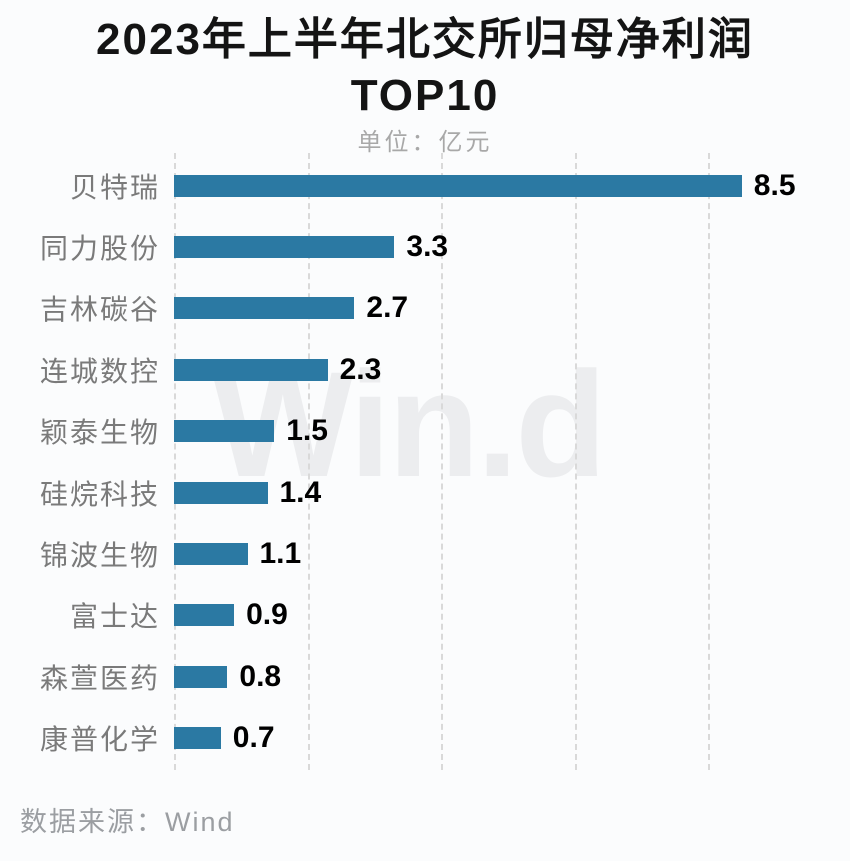  What do you see at coordinates (127, 822) in the screenshot?
I see `data-source: 数据来源：Wind` at bounding box center [127, 822].